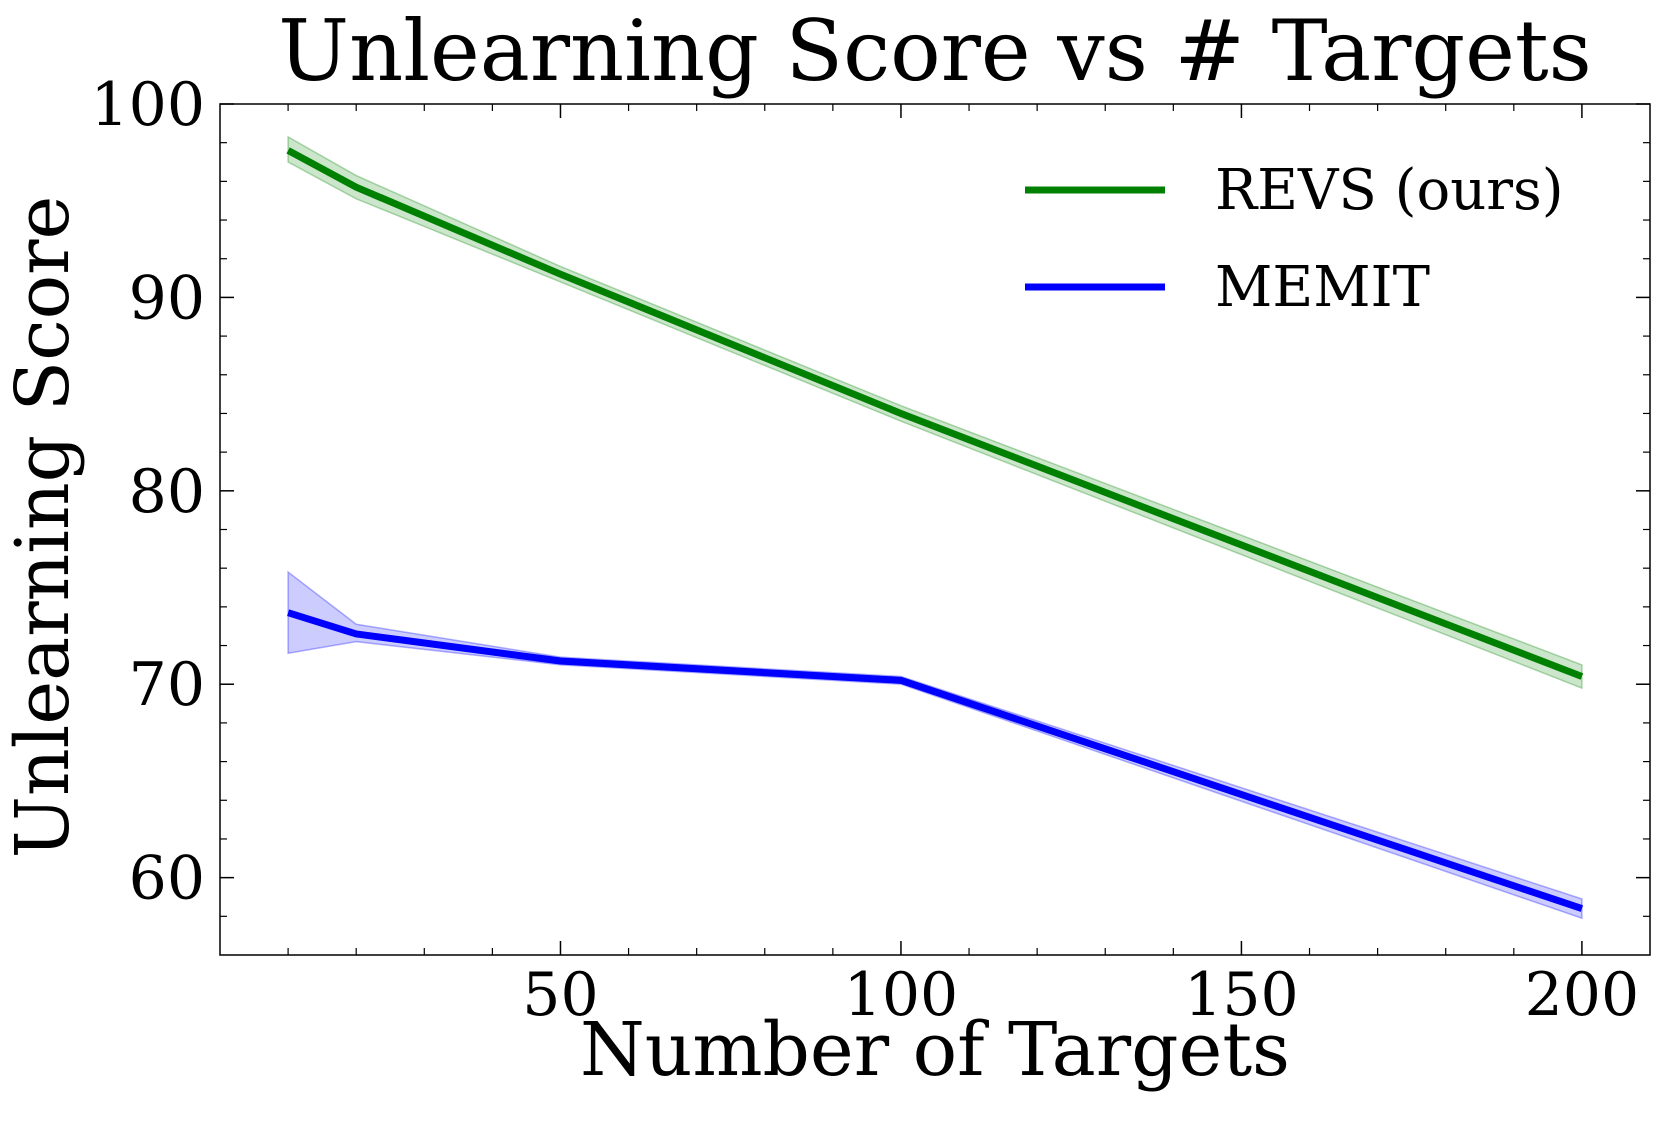  Describe the element at coordinates (1582, 995) in the screenshot. I see `x-tick-label: 200` at that location.